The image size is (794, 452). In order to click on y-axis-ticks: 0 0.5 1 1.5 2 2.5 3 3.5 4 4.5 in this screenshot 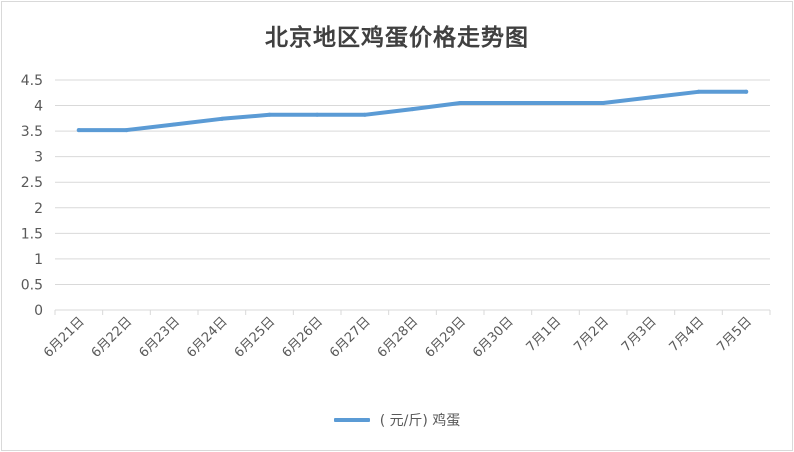, I will do `click(32, 196)`.